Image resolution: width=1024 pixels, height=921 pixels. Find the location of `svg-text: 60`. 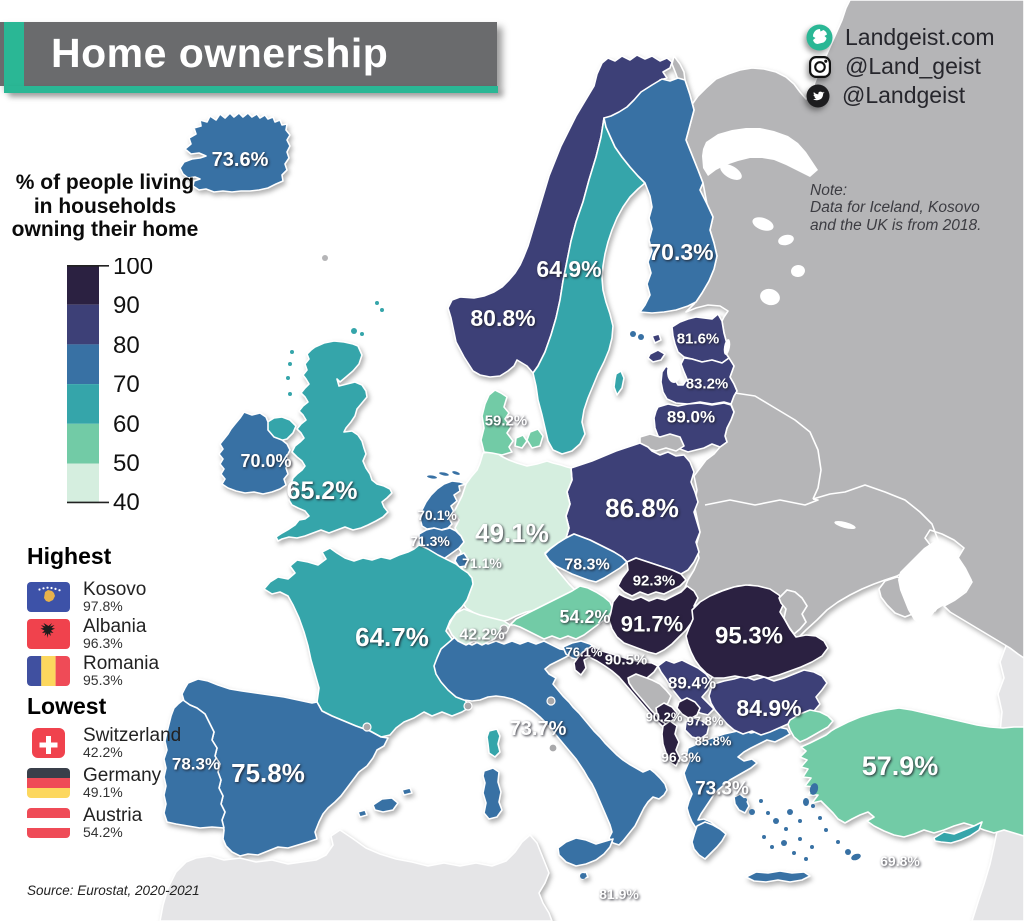

svg-text: 60 is located at coordinates (126, 424).